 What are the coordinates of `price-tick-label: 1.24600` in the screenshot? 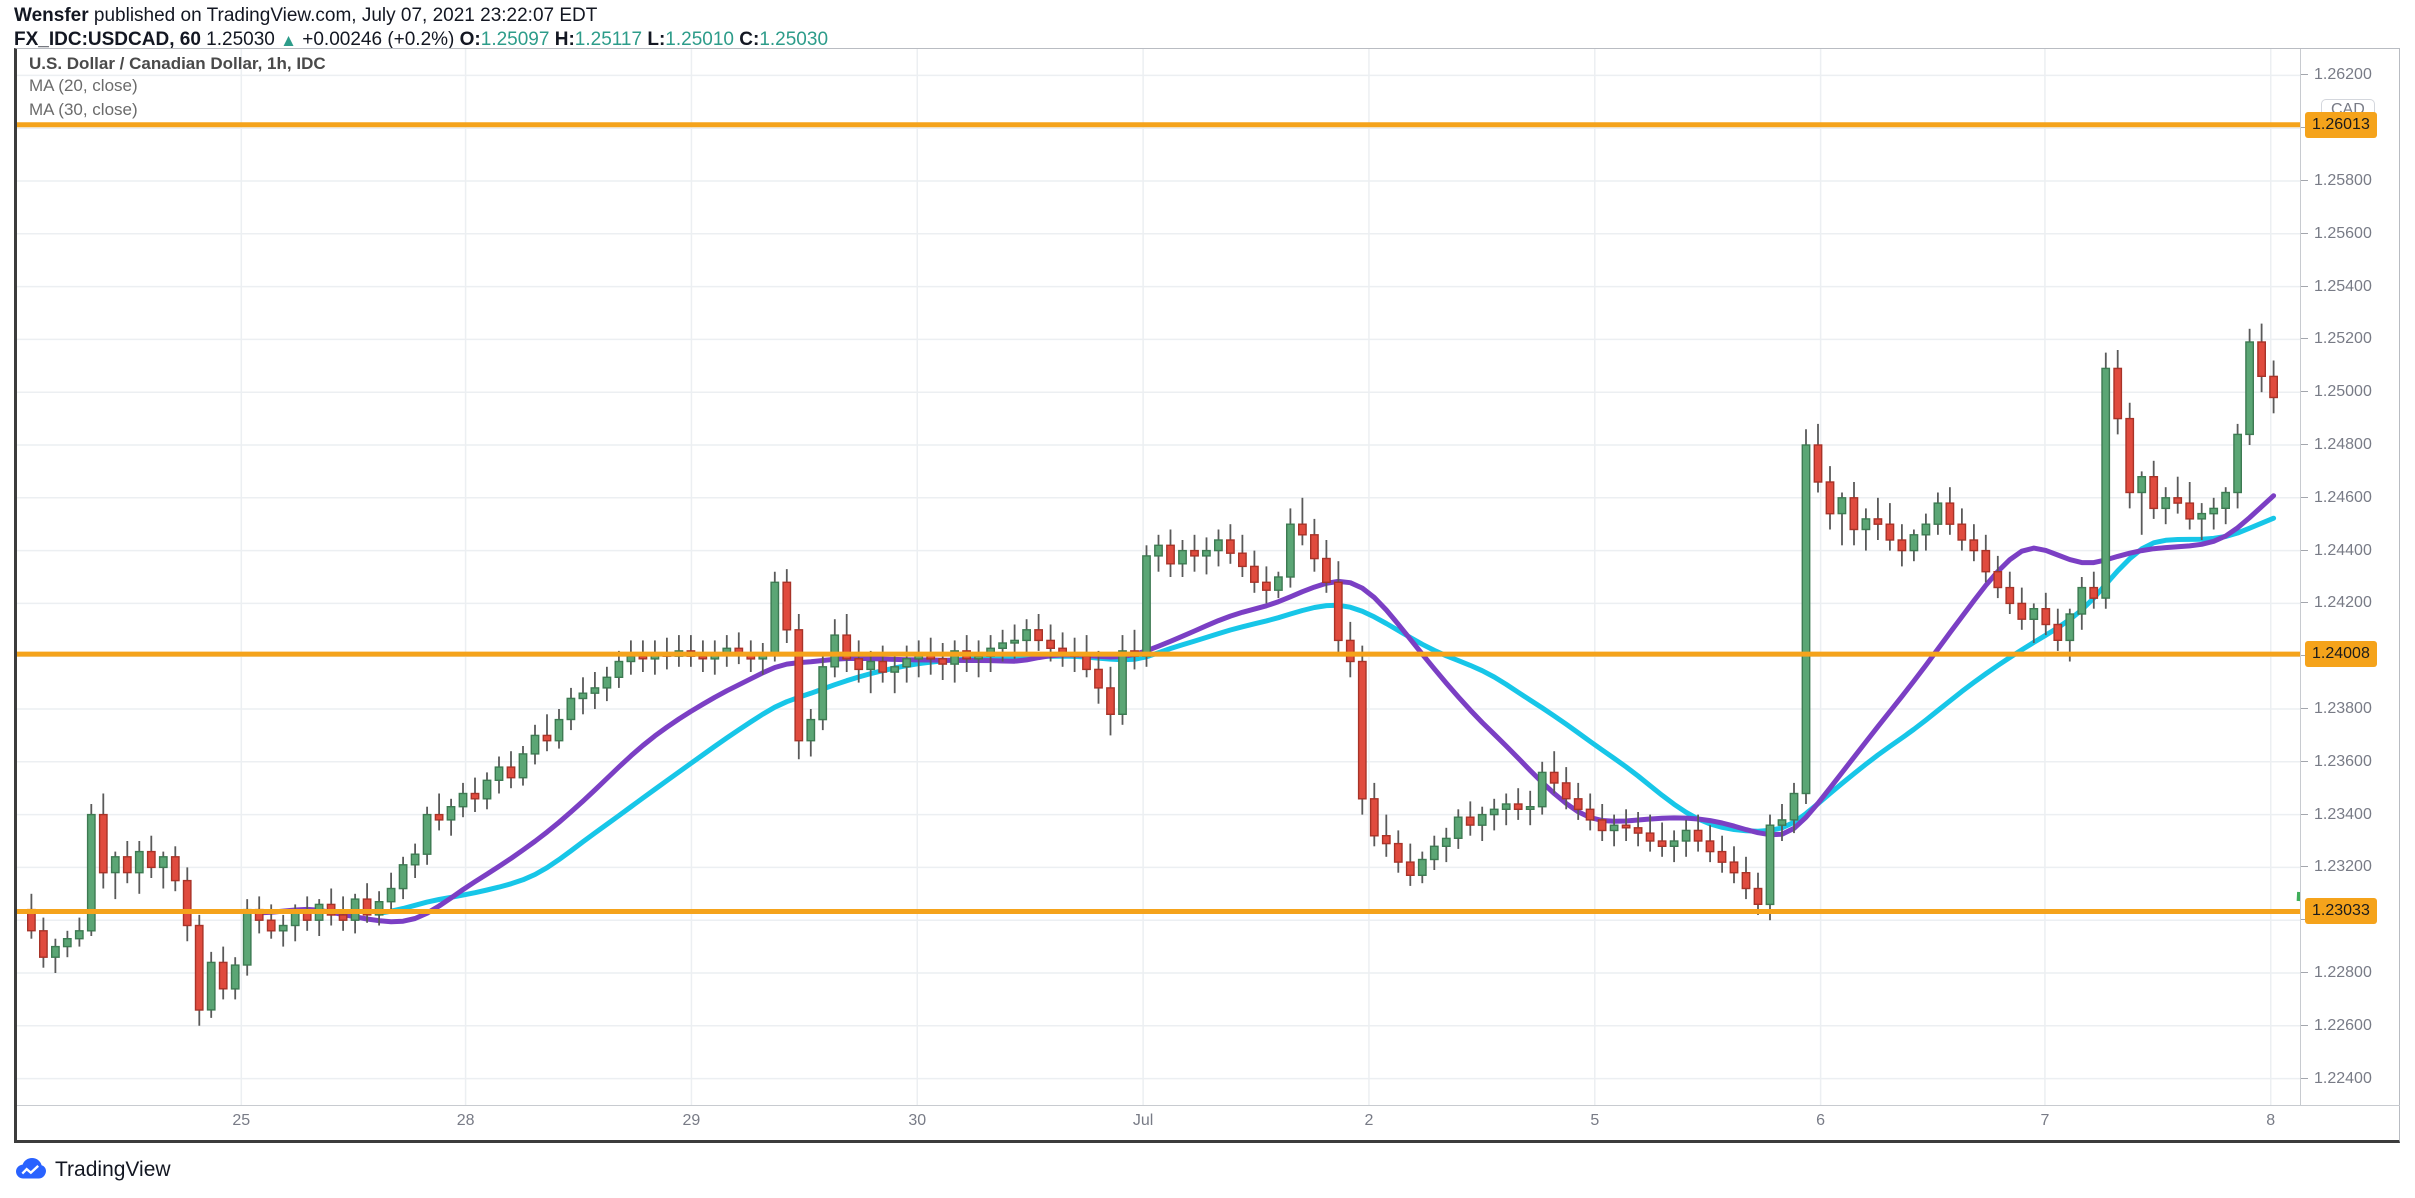 It's located at (2343, 497).